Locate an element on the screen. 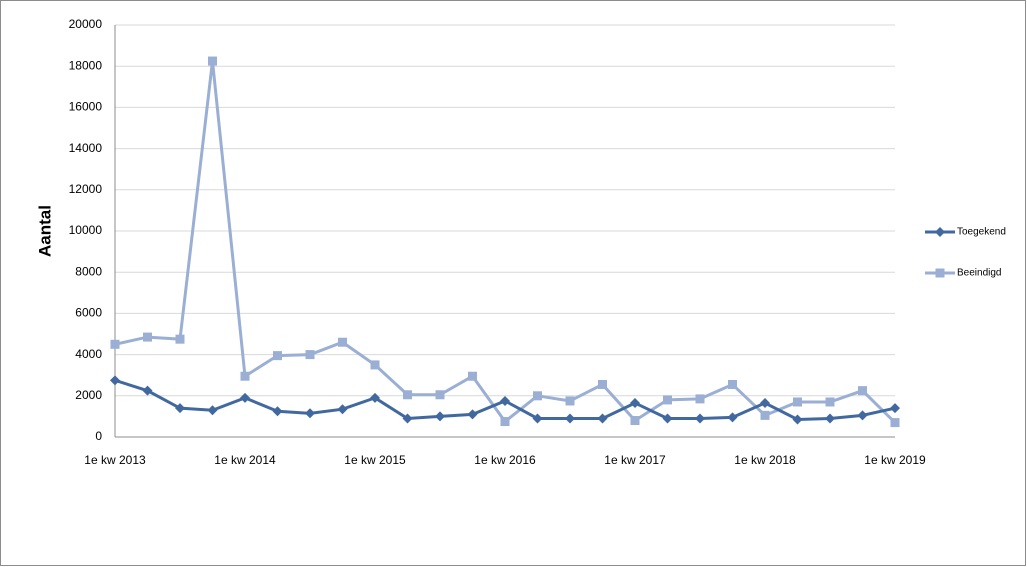 This screenshot has height=567, width=1027. y-tick-label: 20000 is located at coordinates (86, 24).